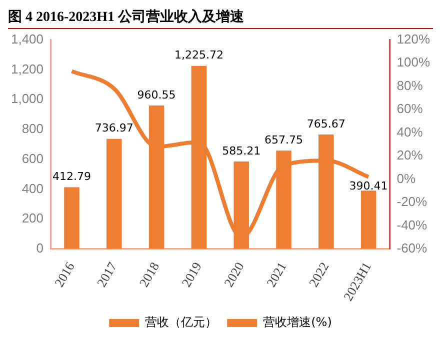  Describe the element at coordinates (181, 322) in the screenshot. I see `legend-label: 营收（亿元）` at that location.